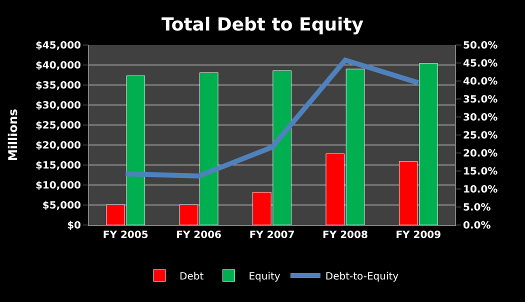 This screenshot has width=525, height=302. What do you see at coordinates (345, 235) in the screenshot?
I see `x-tick-label: FY 2008` at bounding box center [345, 235].